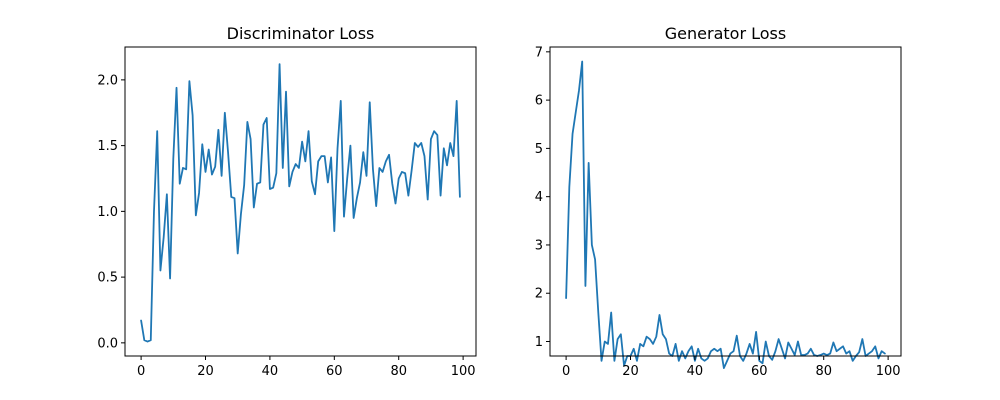  I want to click on generator-x-tick-label: 20, so click(630, 371).